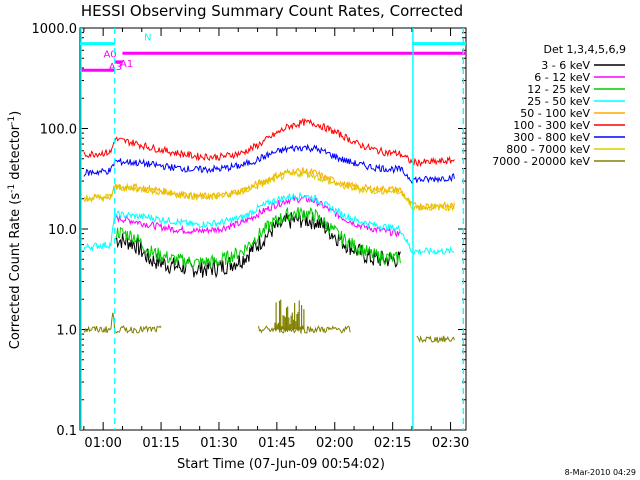 This screenshot has width=640, height=480. I want to click on y-axis-label-part1: Corrected Count Rate (s, so click(15, 271).